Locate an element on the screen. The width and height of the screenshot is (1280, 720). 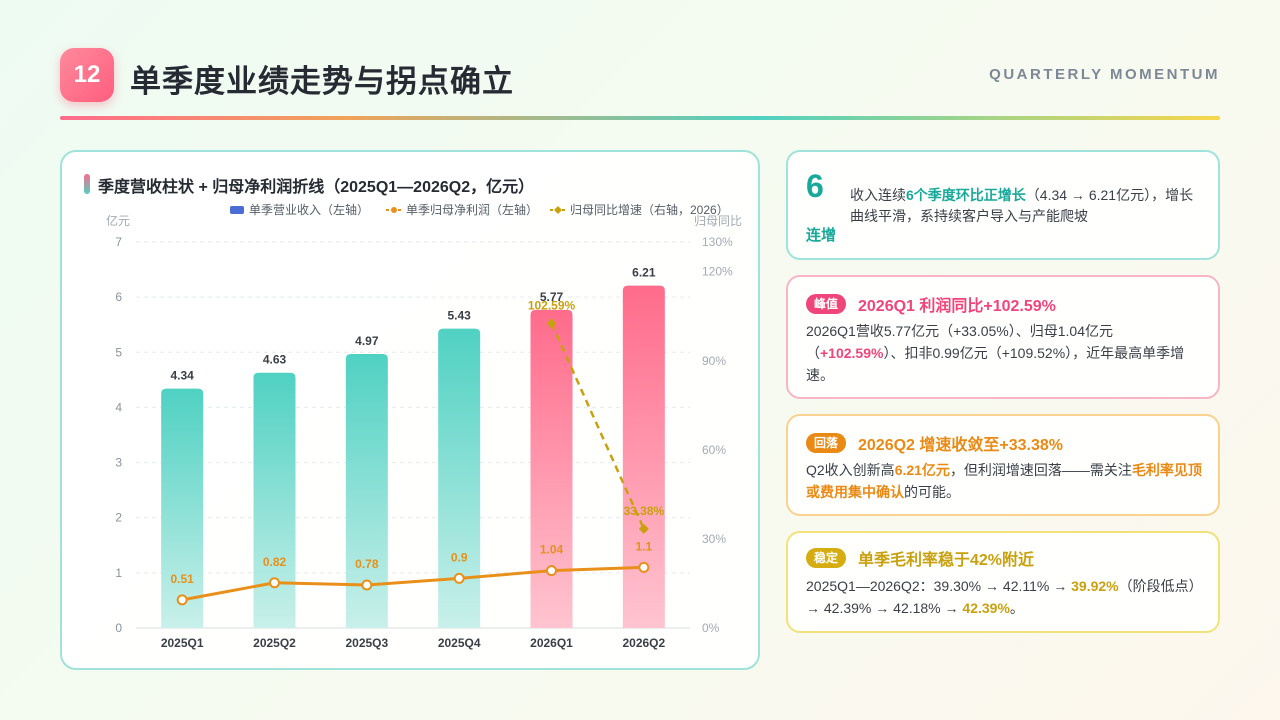
y-tick-label: 6 is located at coordinates (118, 297).